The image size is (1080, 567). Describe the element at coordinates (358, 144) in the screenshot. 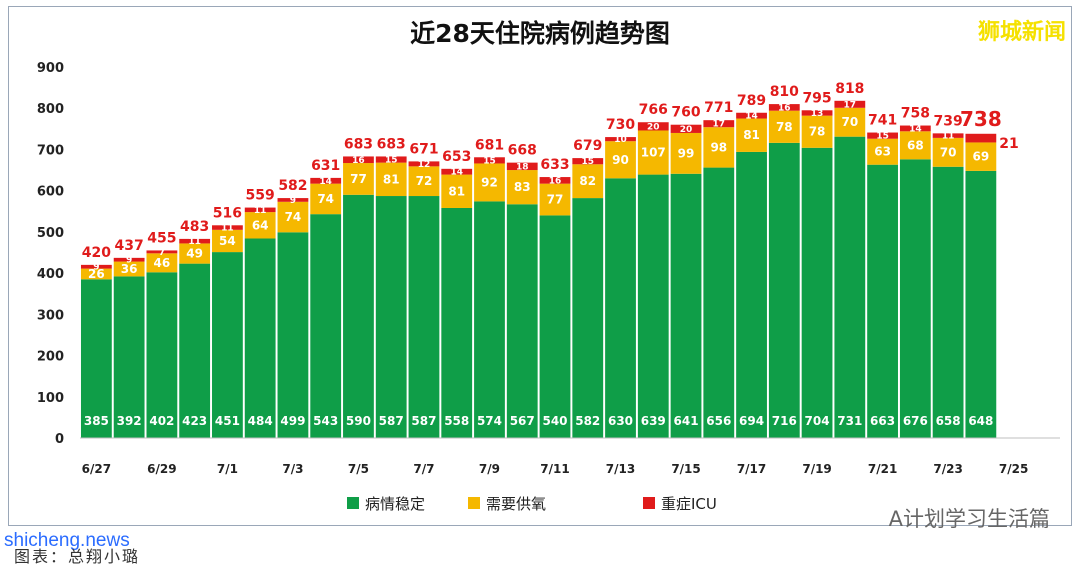

I see `data-label-total: 683` at that location.